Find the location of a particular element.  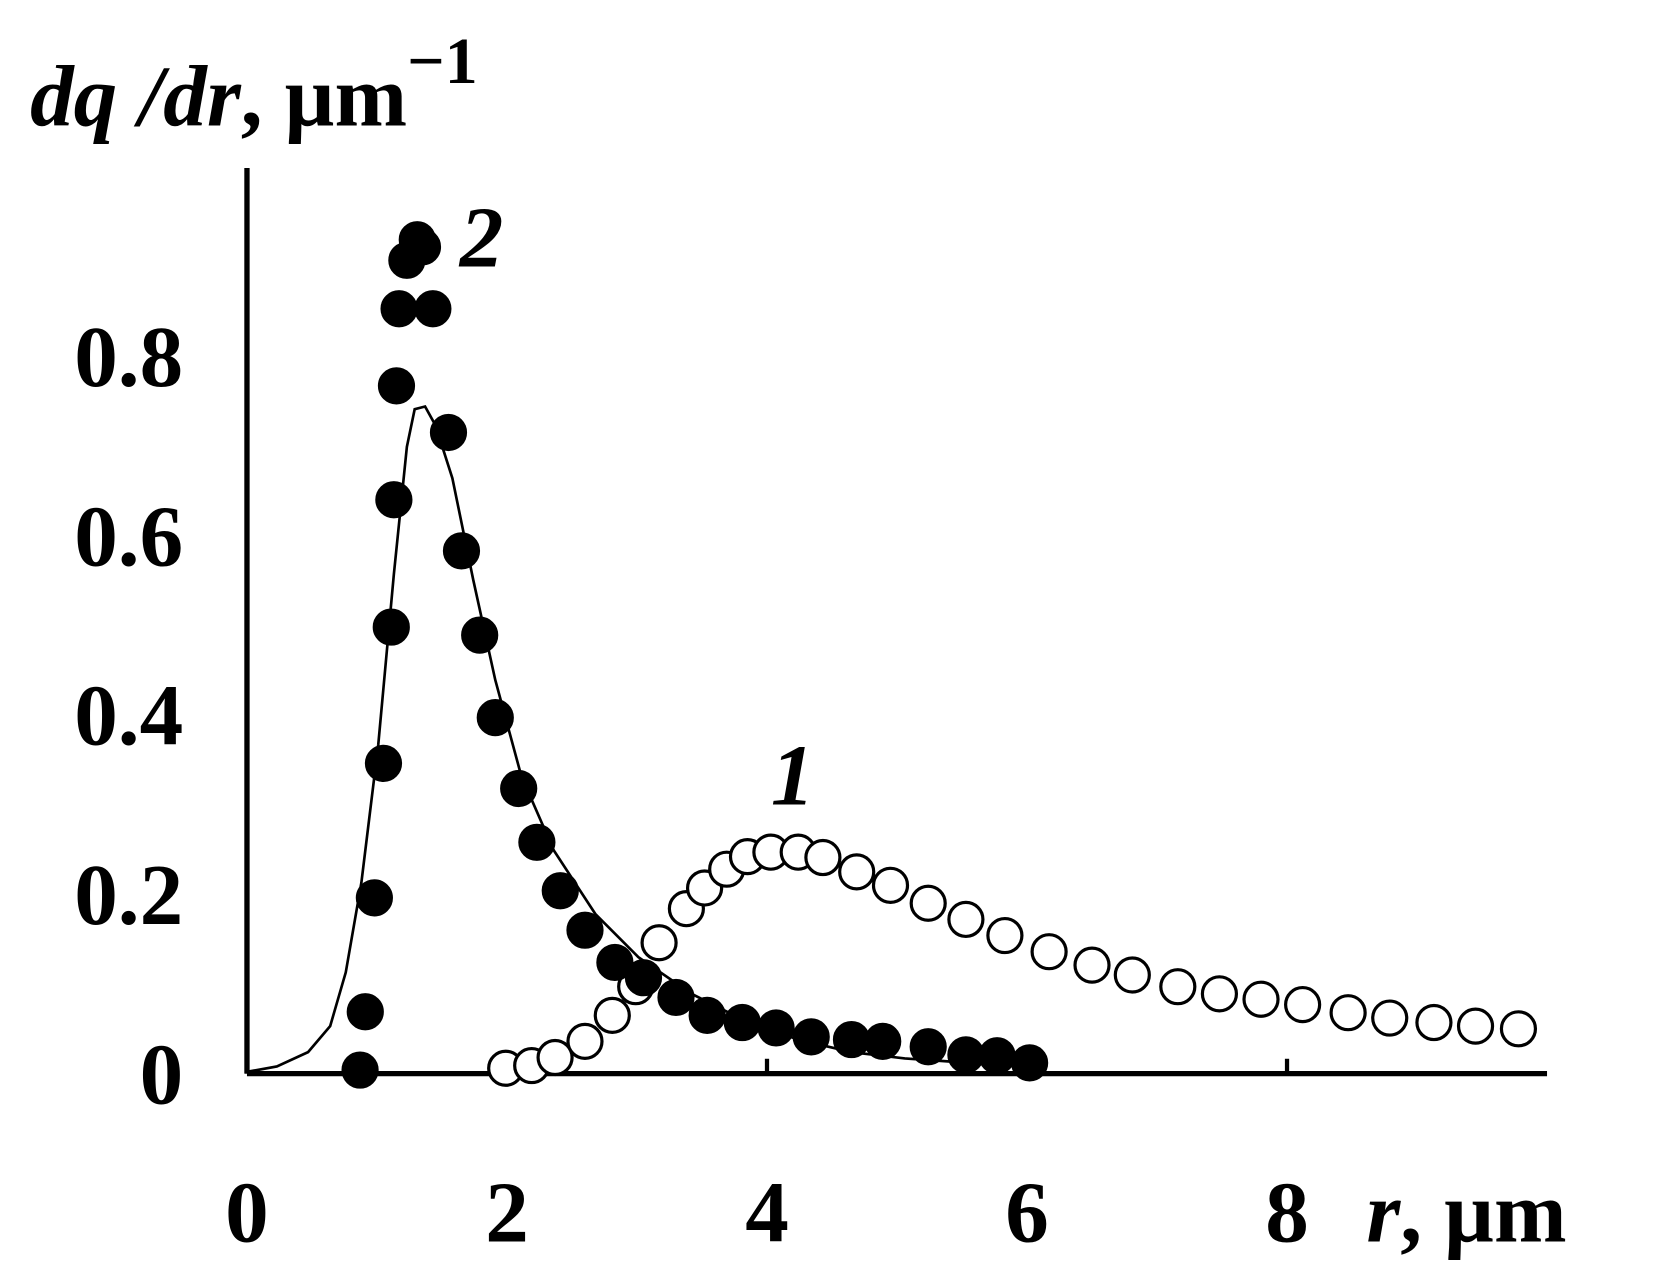

x-tick-label: 2 is located at coordinates (507, 1212).